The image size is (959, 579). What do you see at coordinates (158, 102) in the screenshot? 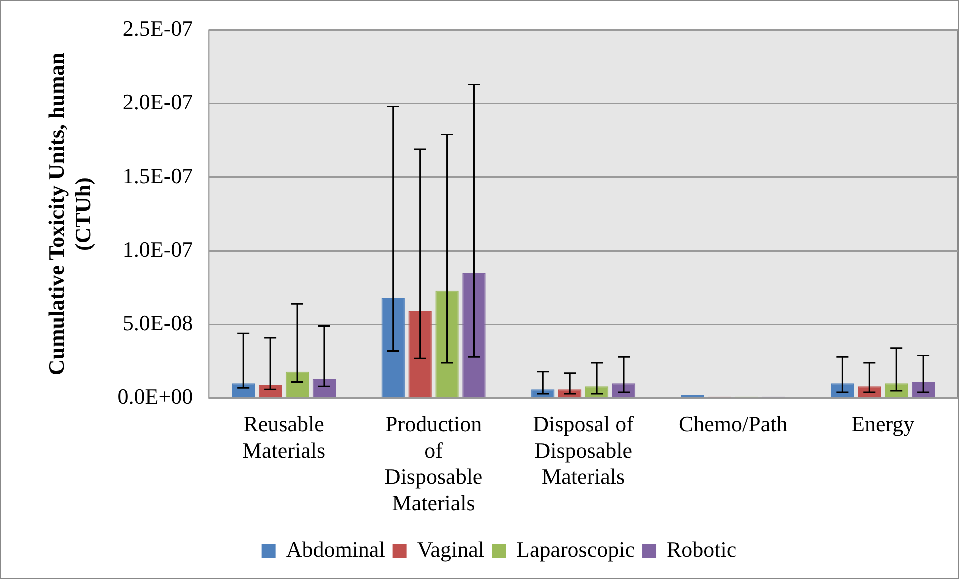
I see `y-tick-label: 2.0E-07` at bounding box center [158, 102].